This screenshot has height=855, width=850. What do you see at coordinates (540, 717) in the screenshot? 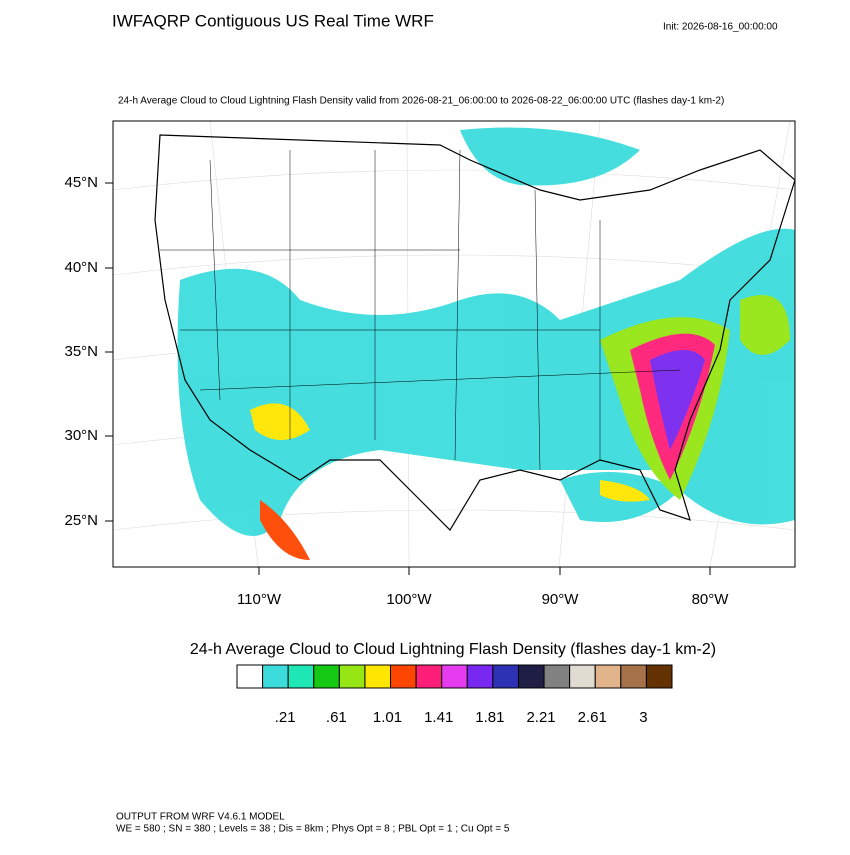
I see `colorbar-label: 2.21` at bounding box center [540, 717].